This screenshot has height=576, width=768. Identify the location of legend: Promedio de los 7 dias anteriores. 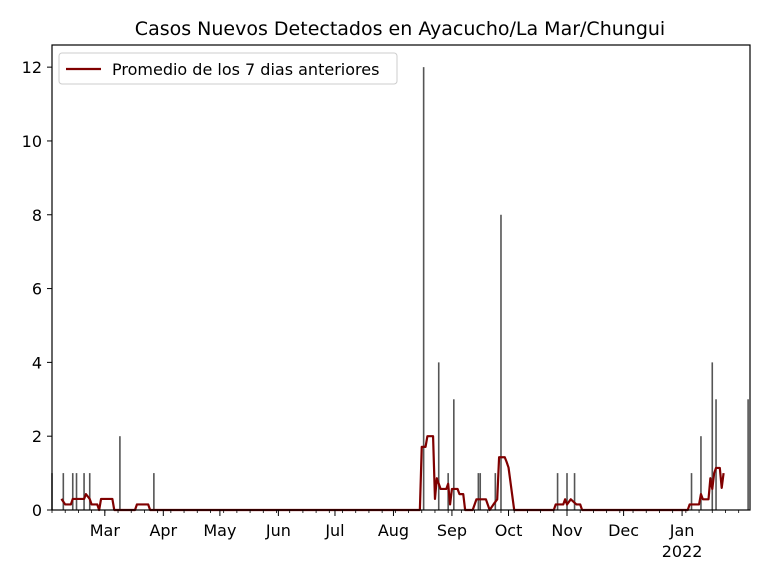
(228, 68).